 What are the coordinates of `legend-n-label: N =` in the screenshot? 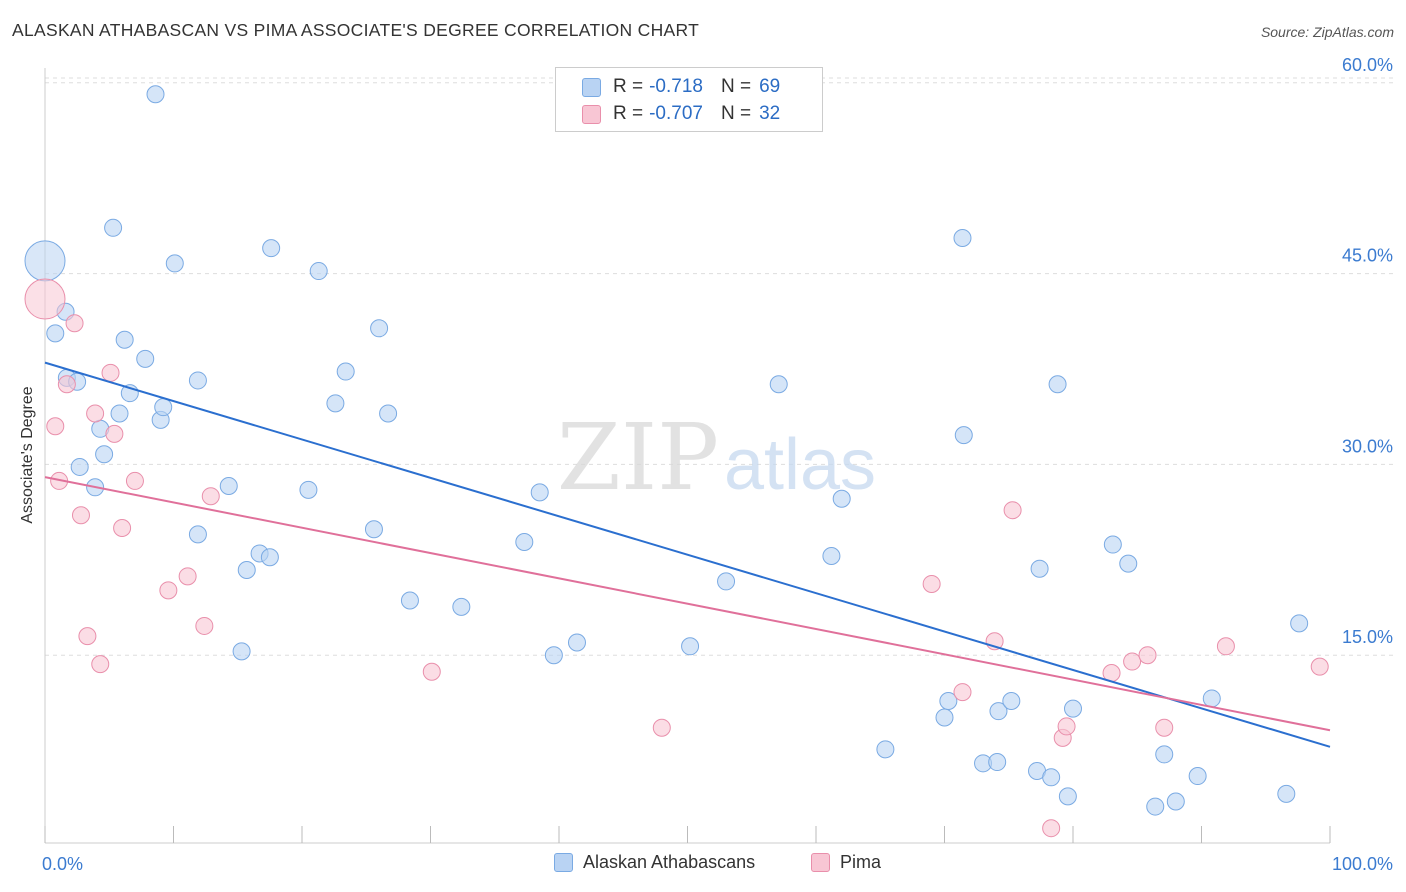 It's located at (736, 113).